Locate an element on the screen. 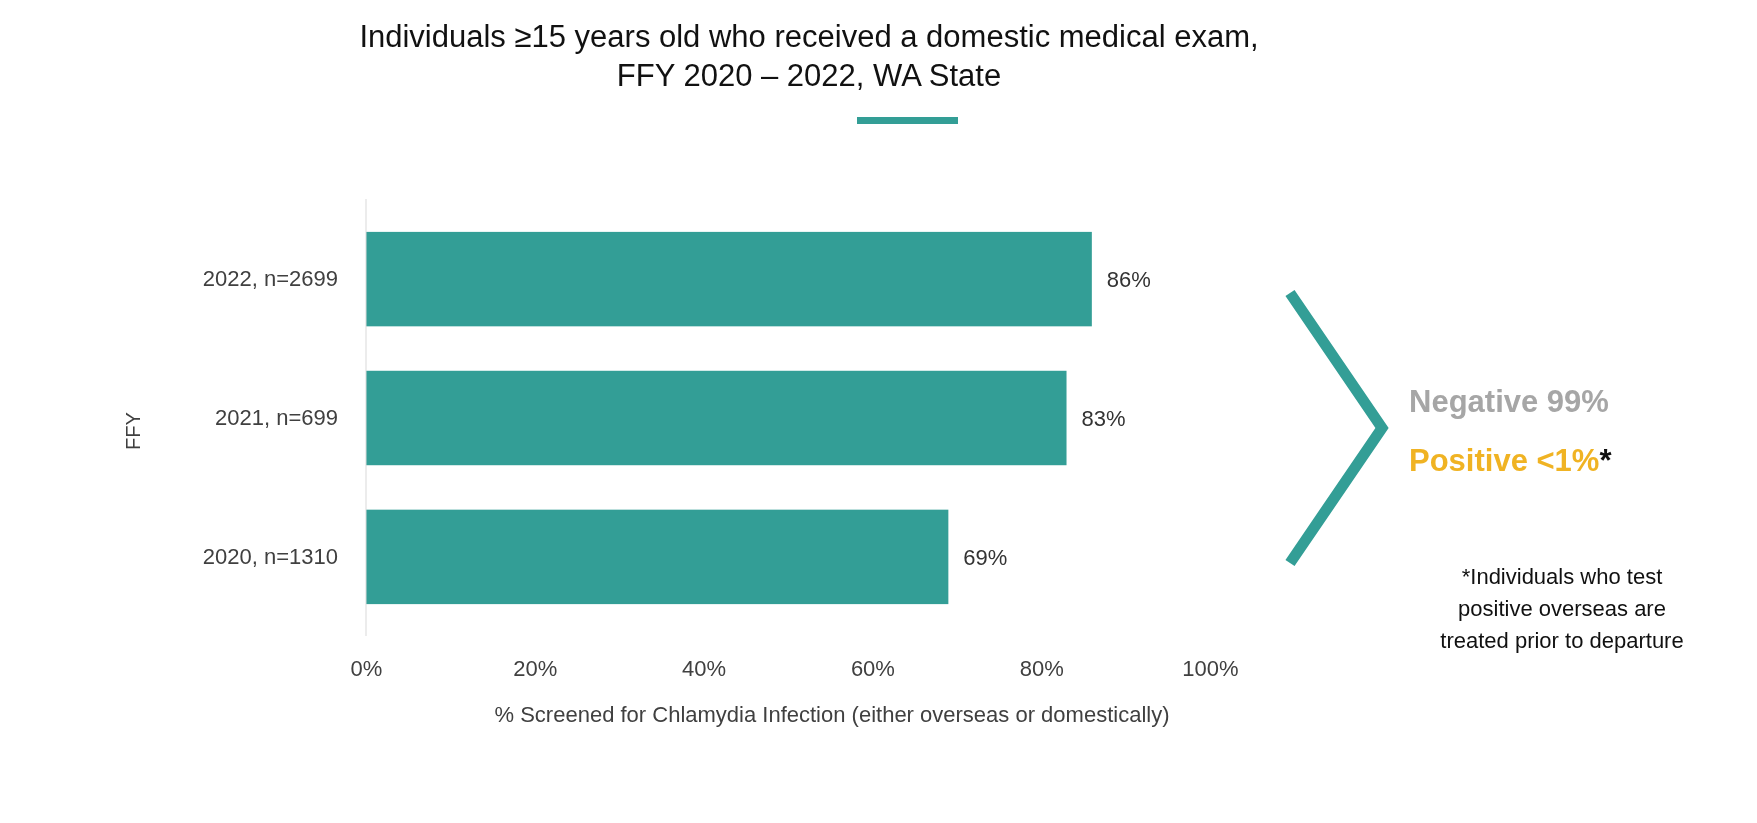  text: Positive <1%* is located at coordinates (1511, 460).